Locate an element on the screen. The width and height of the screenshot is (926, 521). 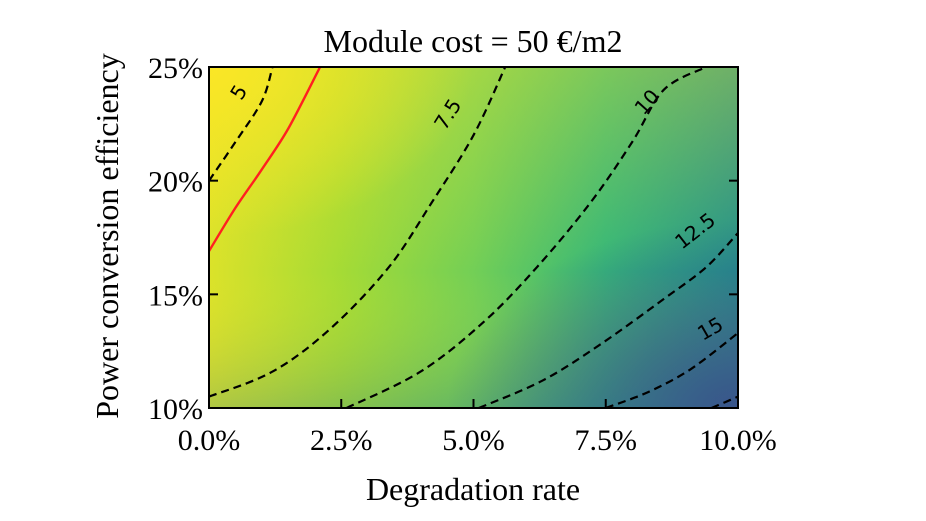
chart-title: Module cost = 50 €/m2 is located at coordinates (473, 41).